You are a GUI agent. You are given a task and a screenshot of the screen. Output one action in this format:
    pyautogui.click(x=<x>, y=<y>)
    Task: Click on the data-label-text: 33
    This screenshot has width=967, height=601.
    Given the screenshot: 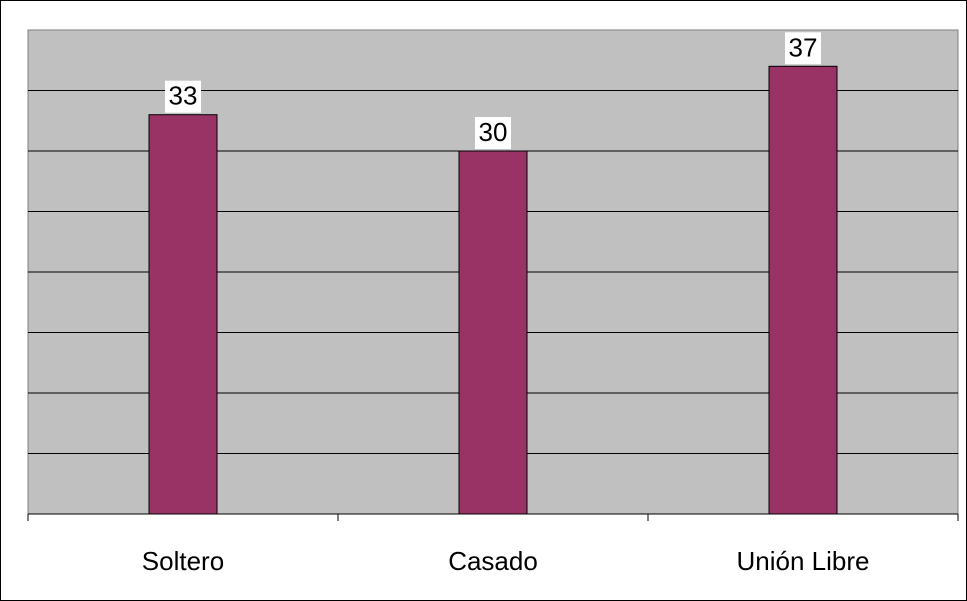 What is the action you would take?
    pyautogui.click(x=183, y=96)
    